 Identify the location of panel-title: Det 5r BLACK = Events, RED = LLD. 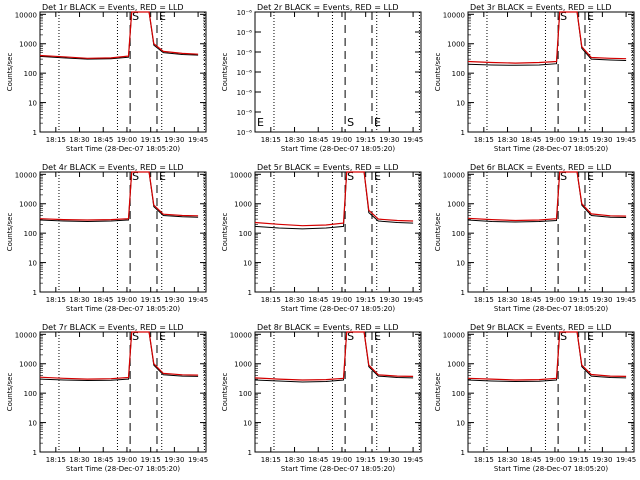
(328, 167).